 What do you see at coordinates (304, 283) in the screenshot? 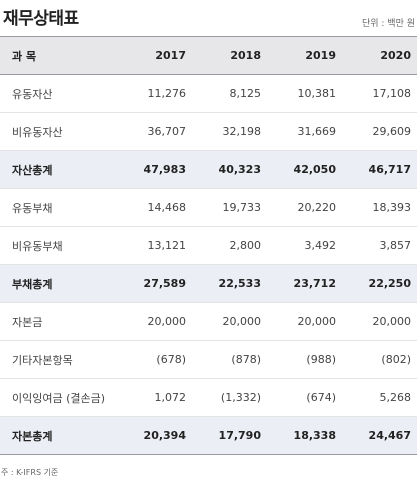
I see `row-value: 23,712` at bounding box center [304, 283].